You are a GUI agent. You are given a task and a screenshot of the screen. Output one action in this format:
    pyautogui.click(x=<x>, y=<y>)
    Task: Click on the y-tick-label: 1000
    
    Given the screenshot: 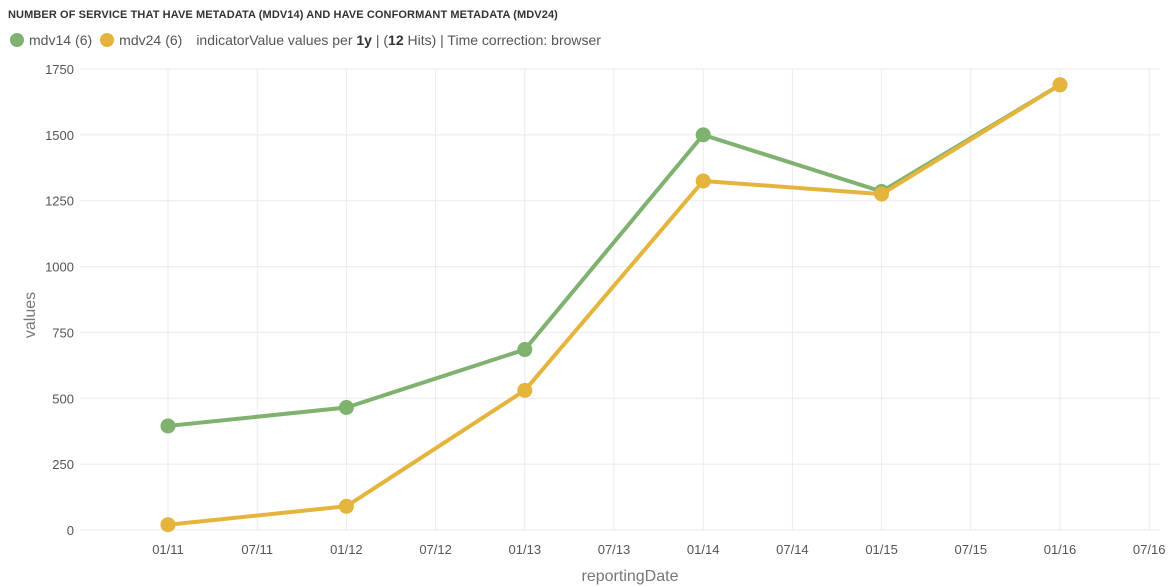 What is the action you would take?
    pyautogui.click(x=59, y=267)
    